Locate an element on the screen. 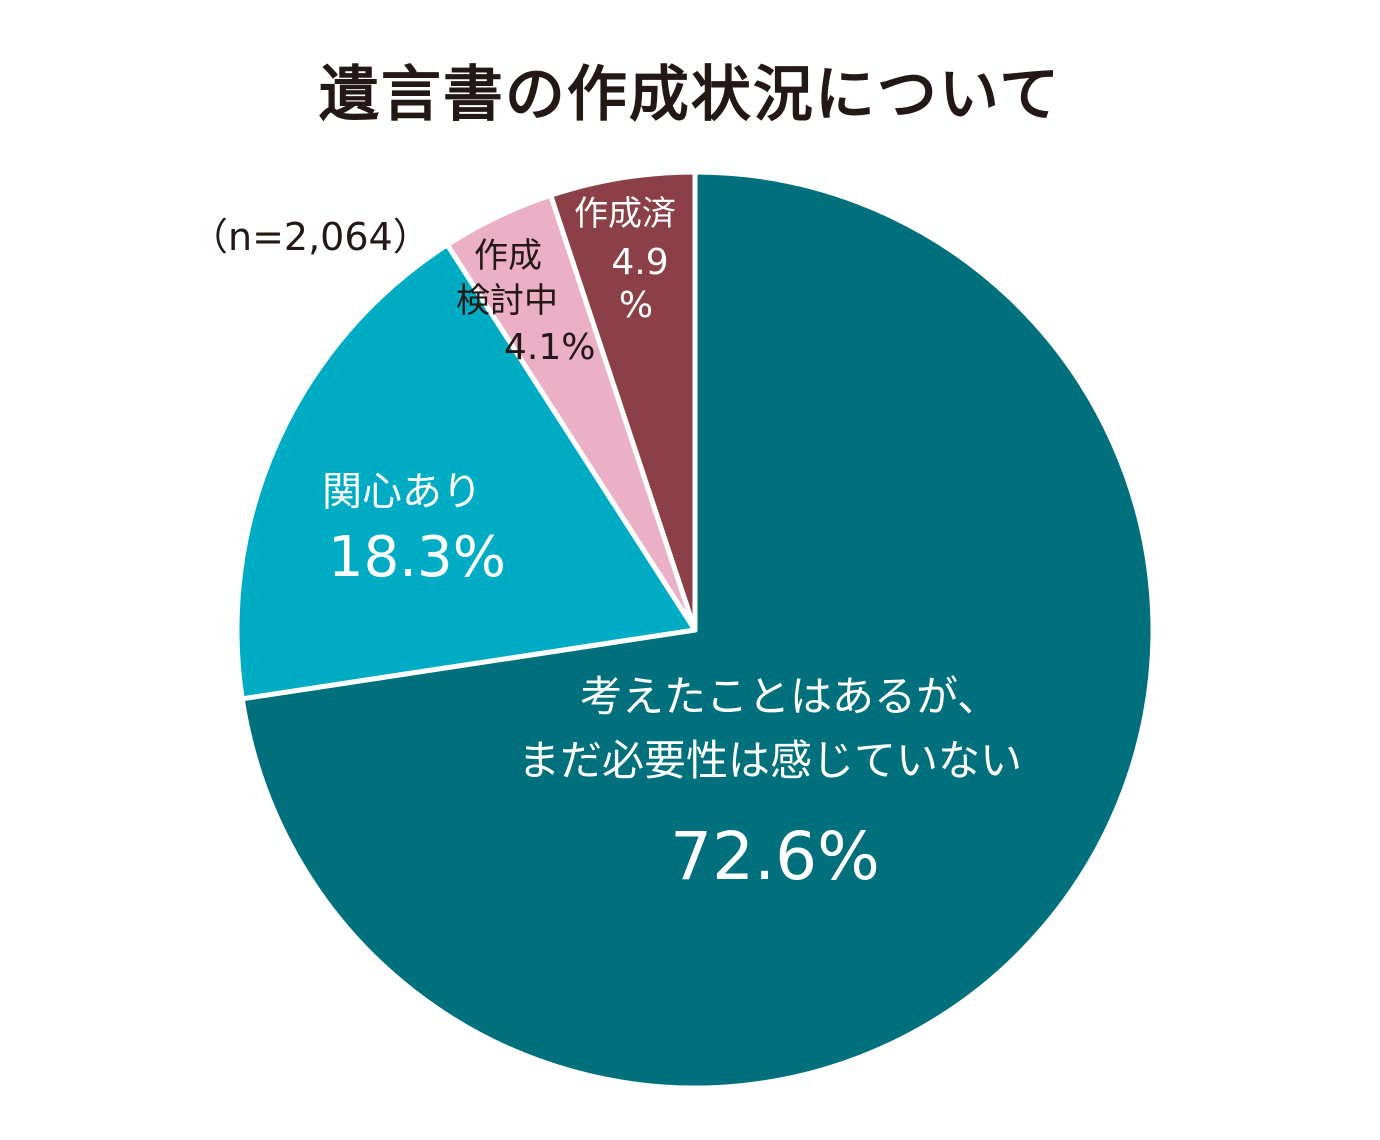 This screenshot has height=1140, width=1380. label-created: 作成済 4.9 % is located at coordinates (625, 260).